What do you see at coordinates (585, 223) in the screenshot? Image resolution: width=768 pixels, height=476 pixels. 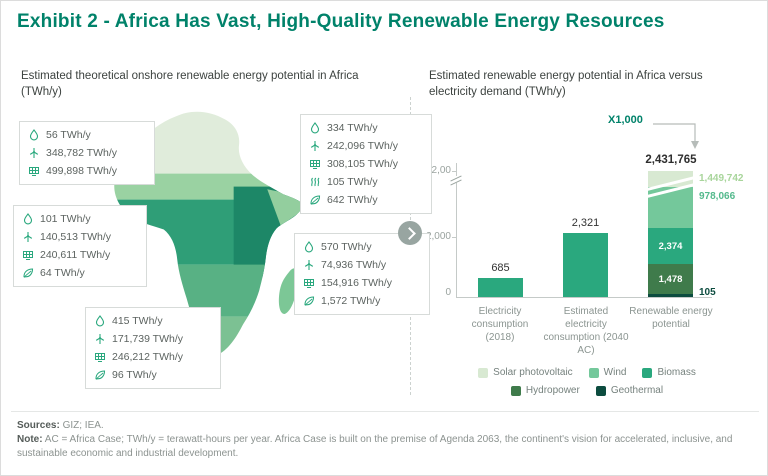 I see `bar-value-2040: 2,321` at bounding box center [585, 223].